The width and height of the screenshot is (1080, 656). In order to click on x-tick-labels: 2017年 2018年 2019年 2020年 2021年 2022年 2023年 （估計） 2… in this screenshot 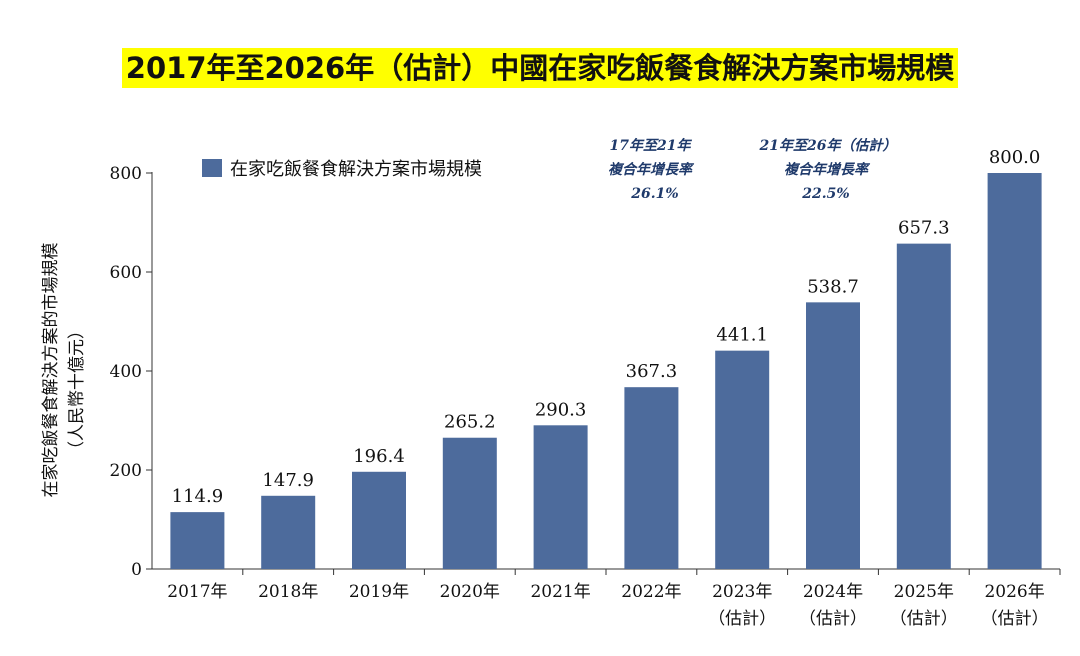, I will do `click(607, 605)`.